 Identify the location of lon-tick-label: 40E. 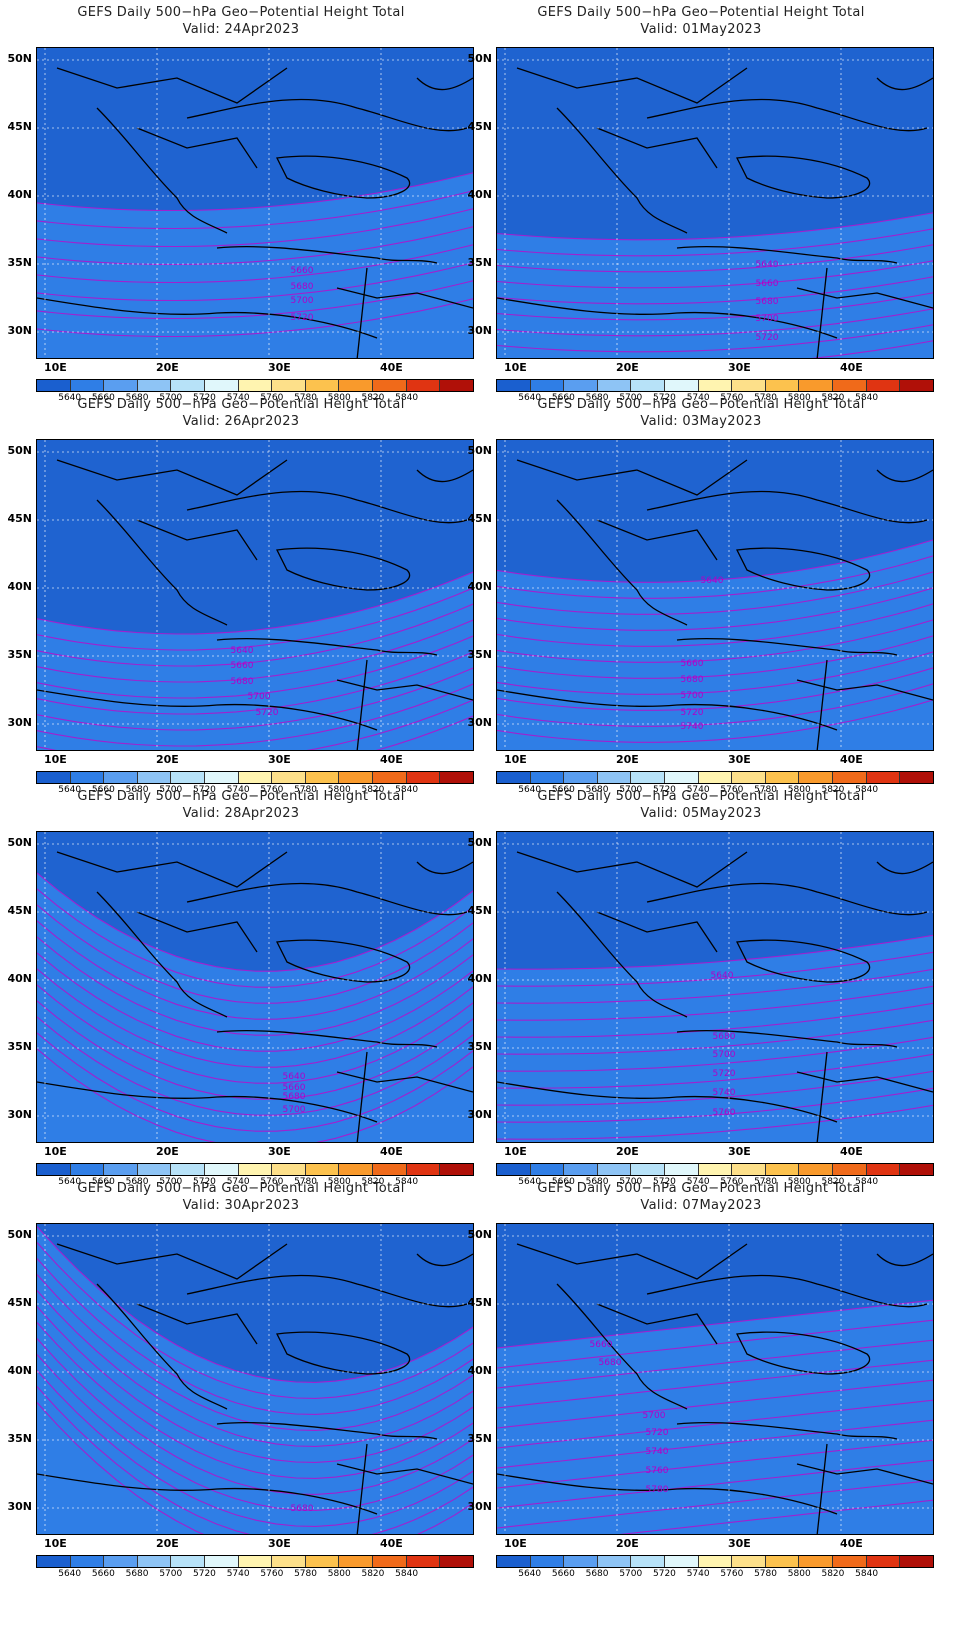
(851, 1151).